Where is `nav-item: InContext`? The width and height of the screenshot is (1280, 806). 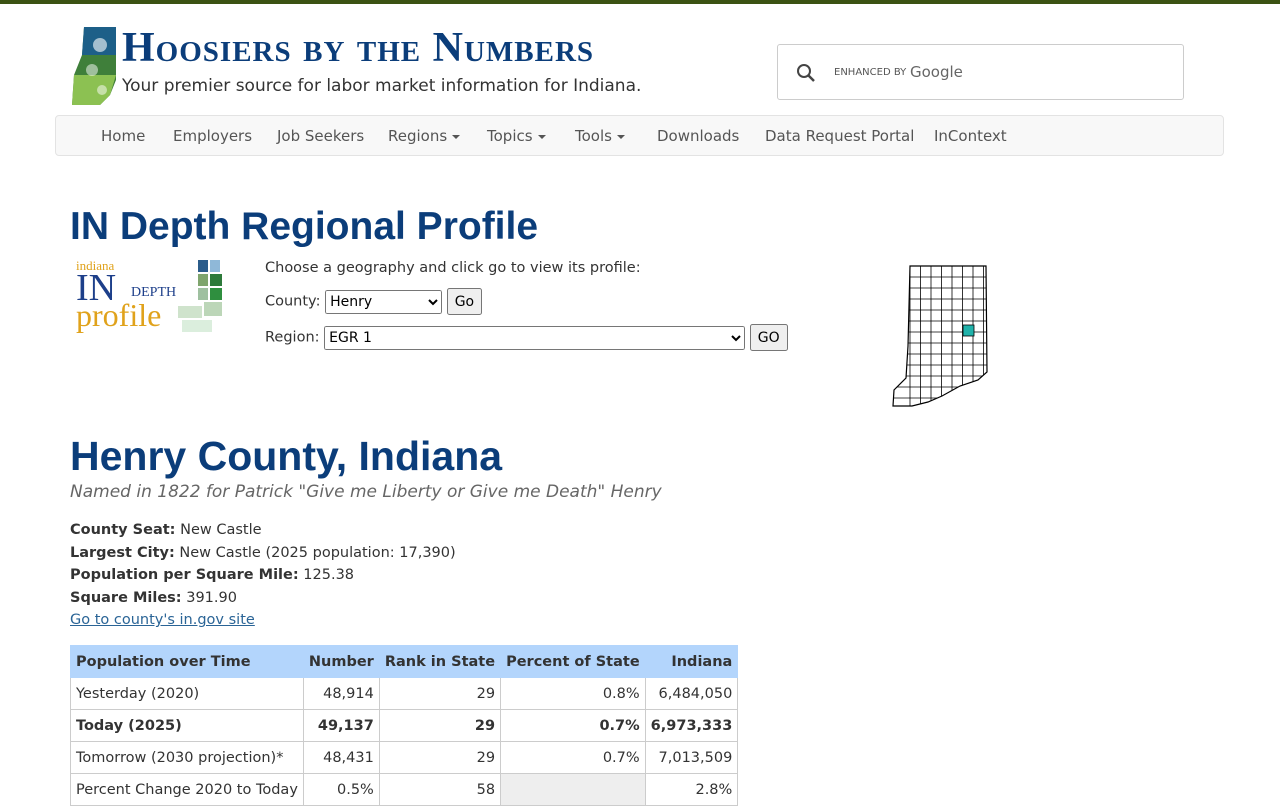
nav-item: InContext is located at coordinates (970, 136).